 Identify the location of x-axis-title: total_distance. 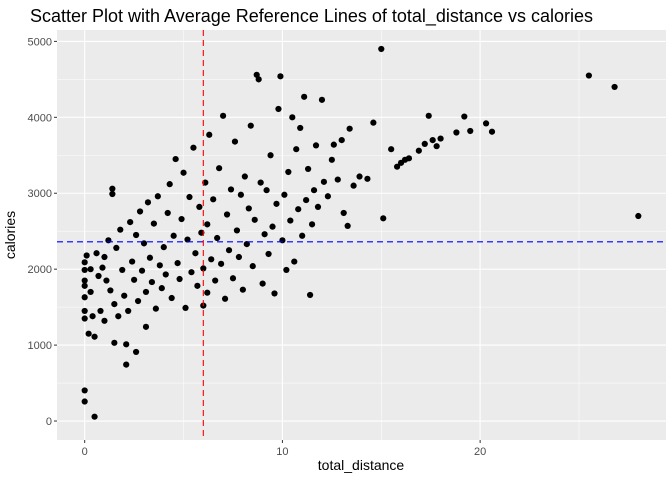
(361, 465).